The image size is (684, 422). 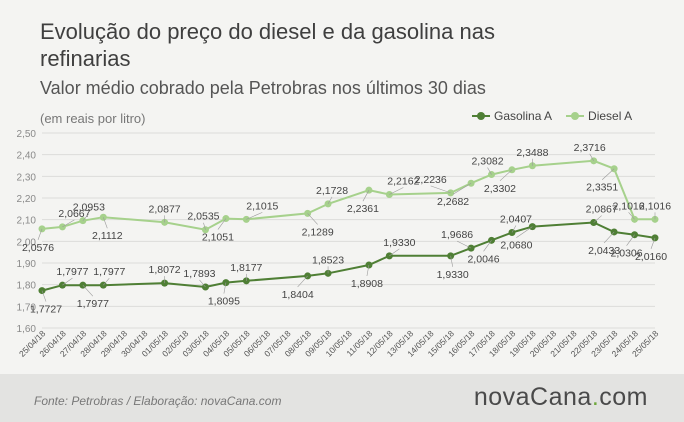 I want to click on legend-item-gasolina: Gasolina A, so click(x=512, y=116).